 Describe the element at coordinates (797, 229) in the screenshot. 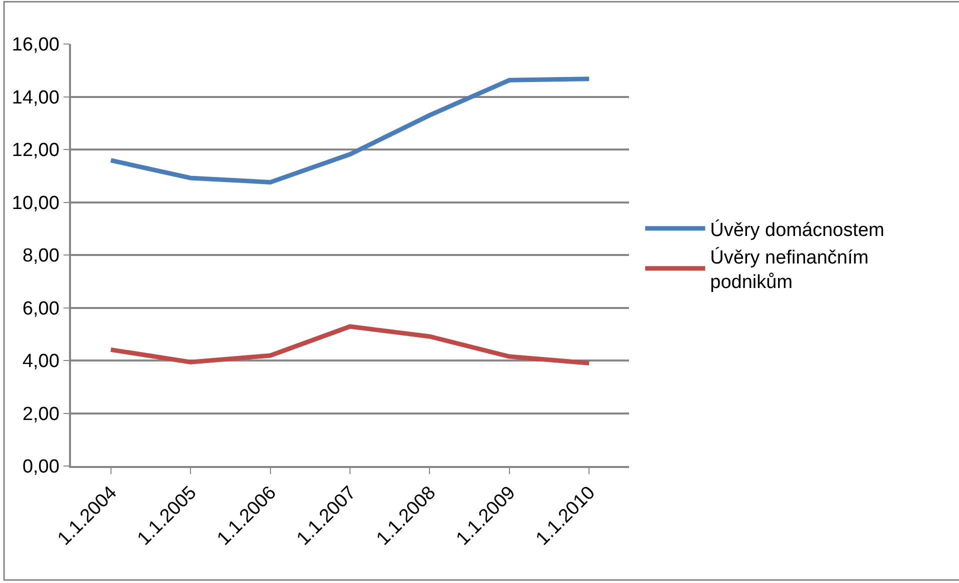

I see `legend-label: Úvěry domácnostem` at that location.